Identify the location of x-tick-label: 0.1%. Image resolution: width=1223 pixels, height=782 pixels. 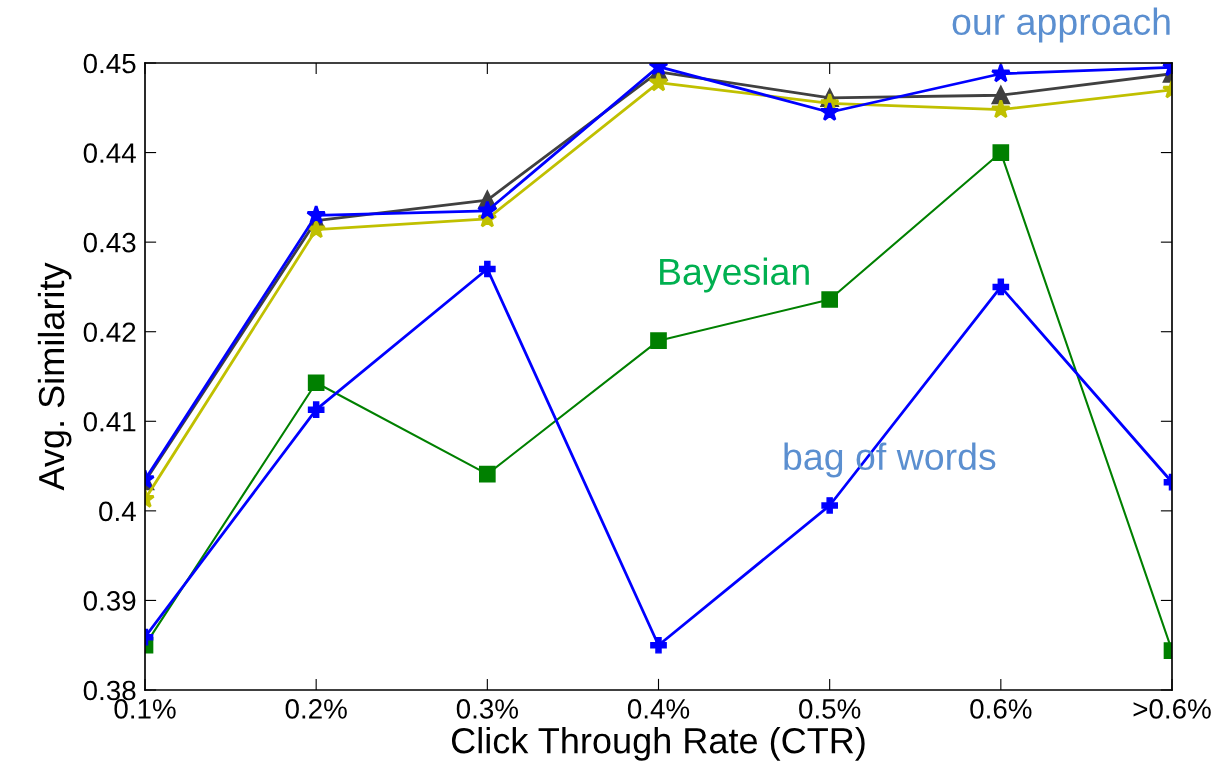
(145, 709).